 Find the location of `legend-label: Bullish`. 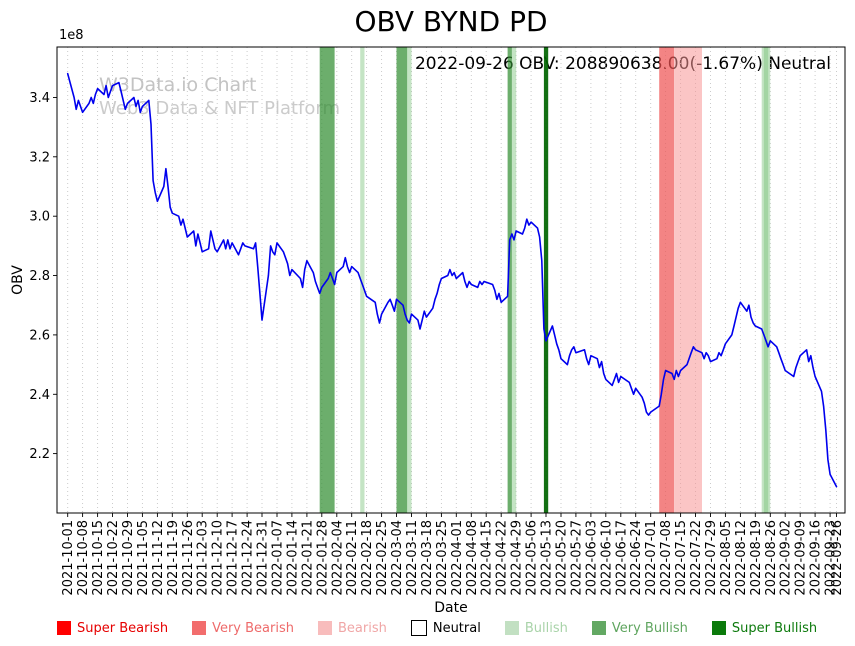

legend-label: Bullish is located at coordinates (546, 628).